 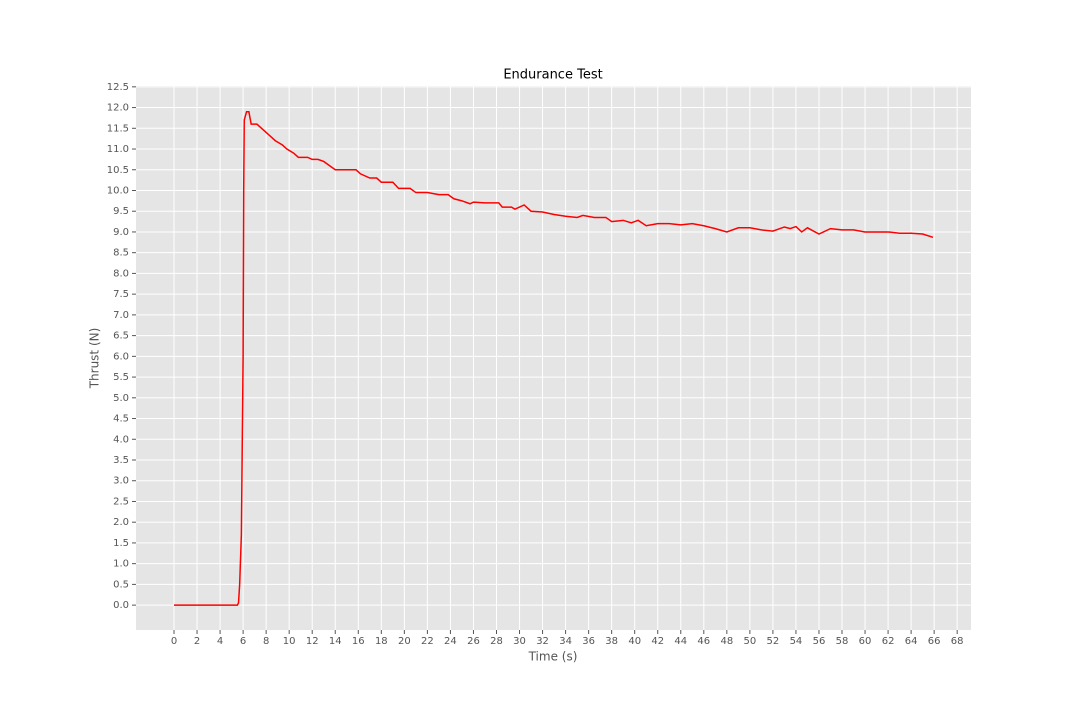 What do you see at coordinates (121, 232) in the screenshot?
I see `y-tick-label: 9.0` at bounding box center [121, 232].